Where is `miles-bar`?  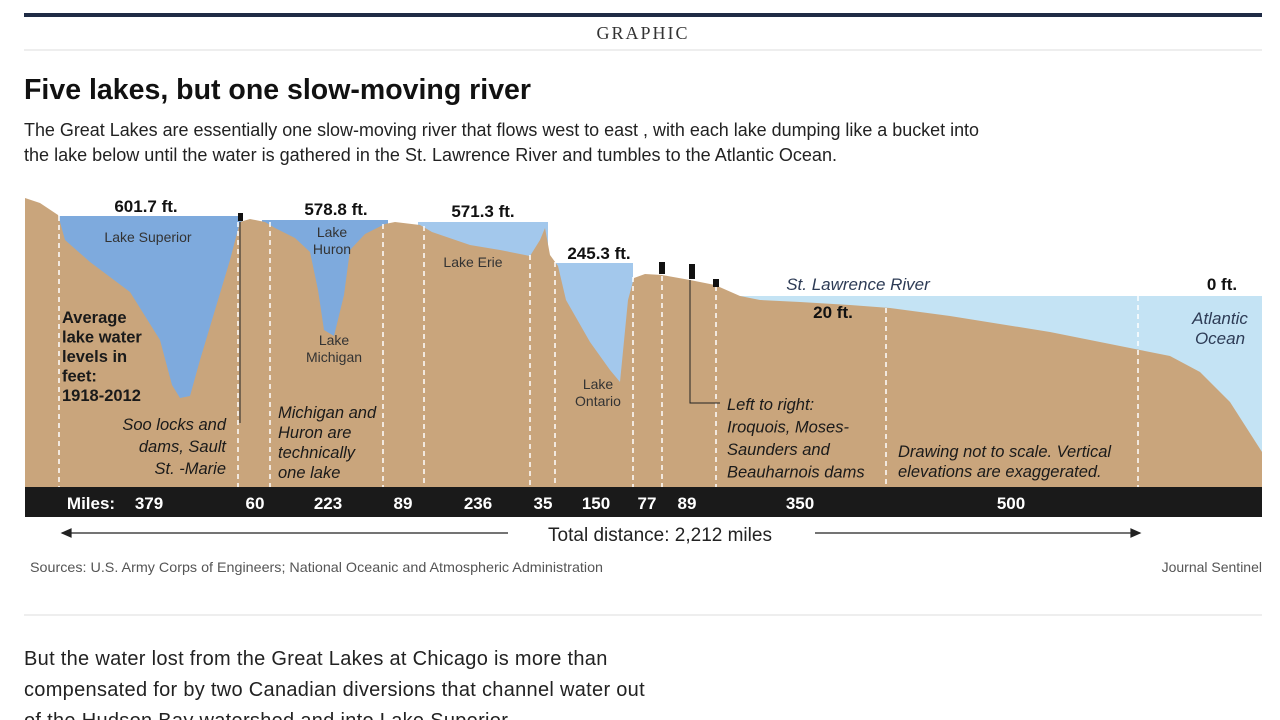 miles-bar is located at coordinates (643, 502).